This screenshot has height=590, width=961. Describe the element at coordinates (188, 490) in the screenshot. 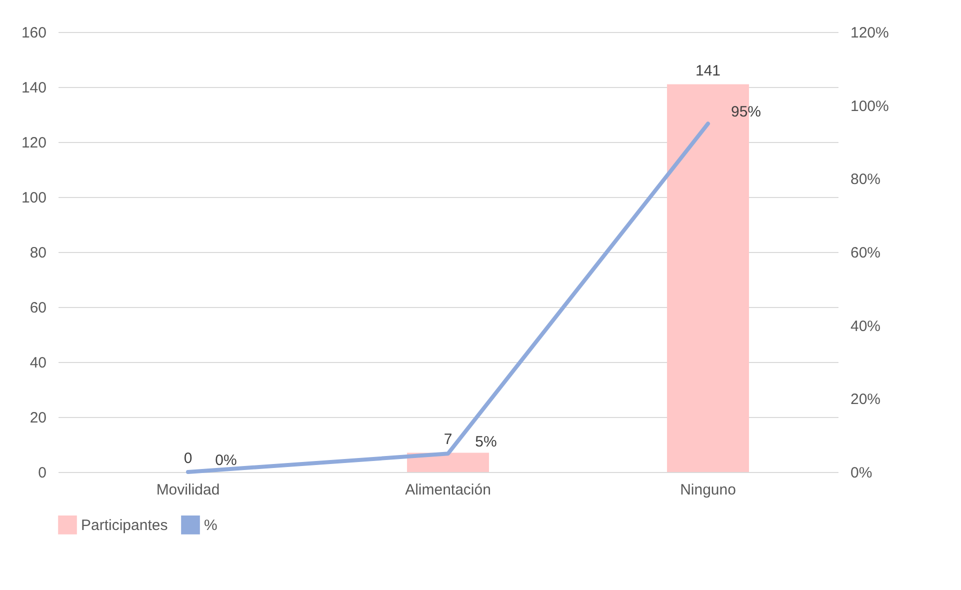

I see `x-tick-label: Movilidad` at that location.